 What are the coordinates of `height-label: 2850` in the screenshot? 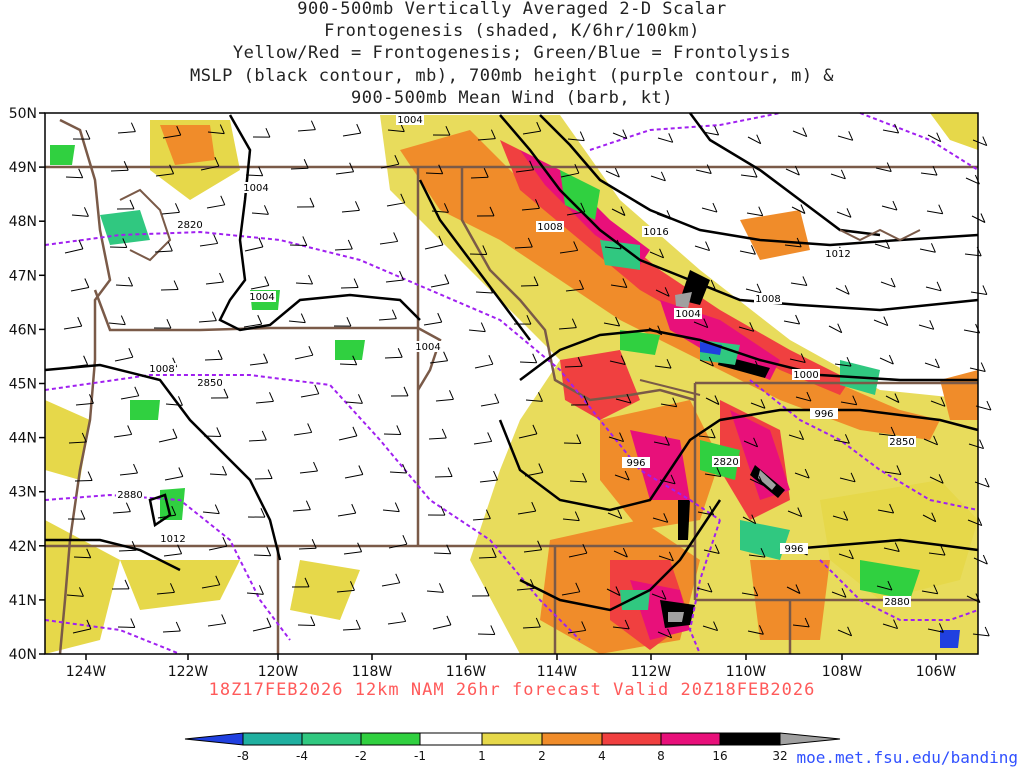 It's located at (901, 442).